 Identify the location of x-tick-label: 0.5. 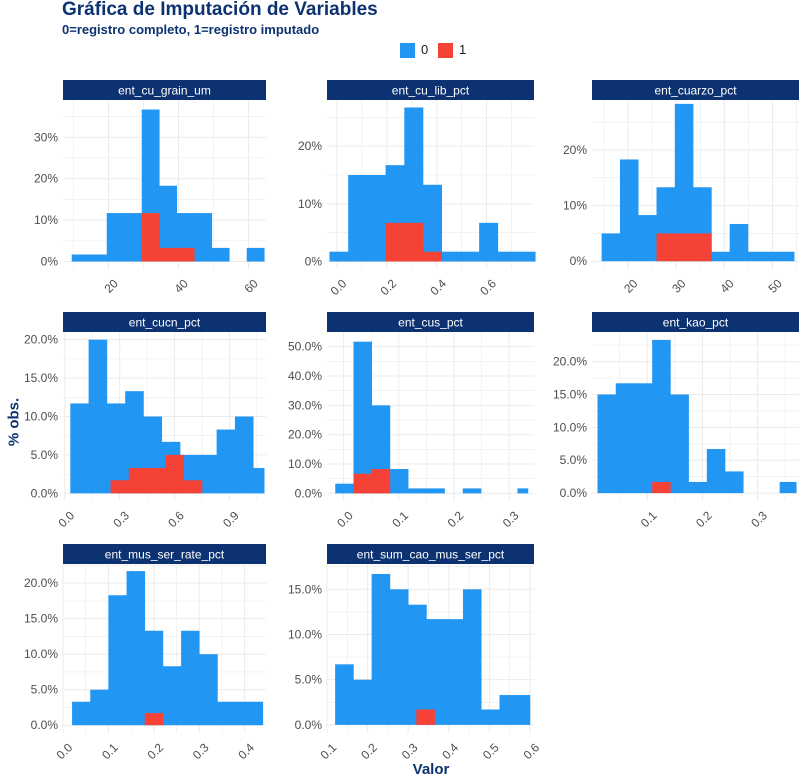
(491, 751).